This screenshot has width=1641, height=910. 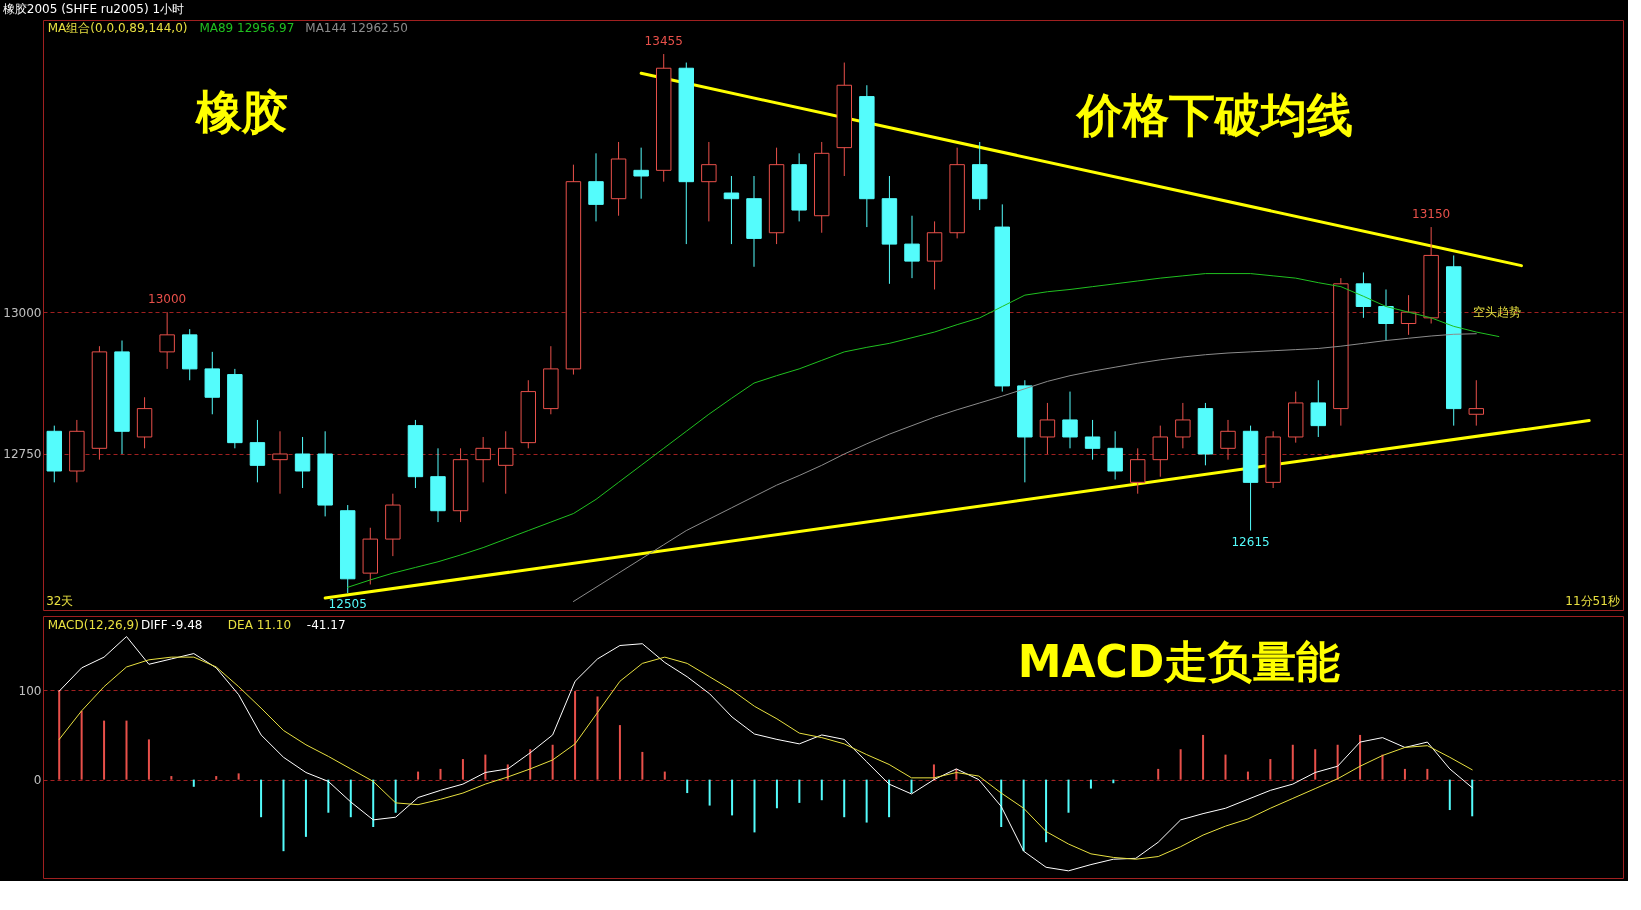 What do you see at coordinates (247, 28) in the screenshot?
I see `text: MA89 12956.97` at bounding box center [247, 28].